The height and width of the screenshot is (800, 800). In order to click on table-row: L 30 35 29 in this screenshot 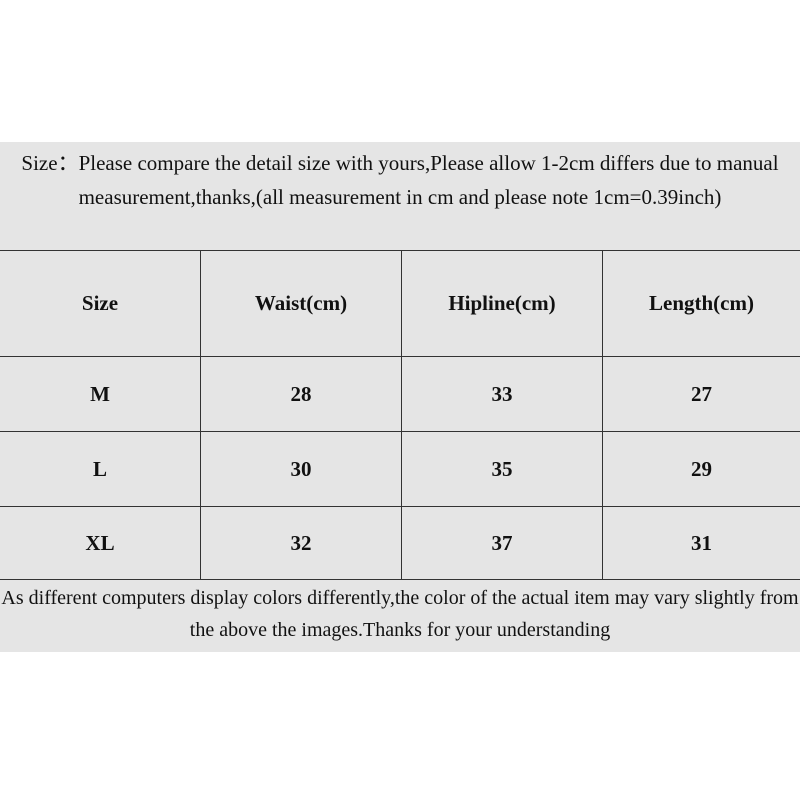, I will do `click(400, 469)`.